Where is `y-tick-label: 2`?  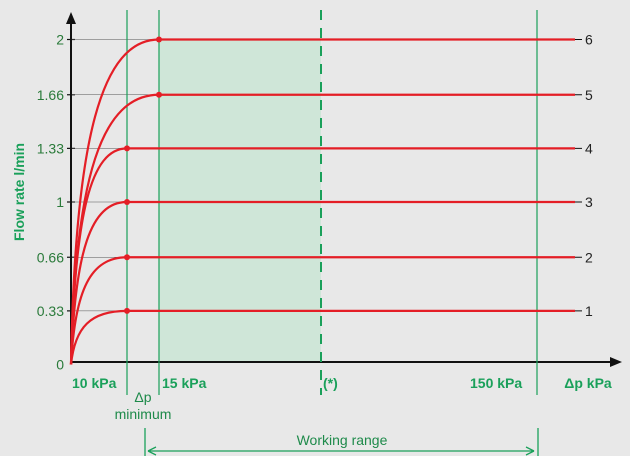
y-tick-label: 2 is located at coordinates (60, 40).